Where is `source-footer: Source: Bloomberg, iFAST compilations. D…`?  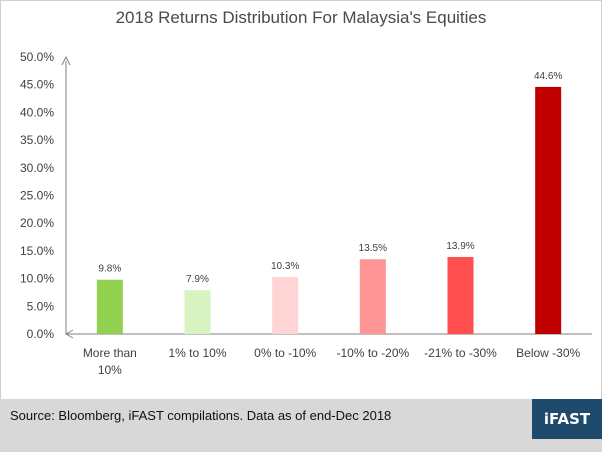
source-footer: Source: Bloomberg, iFAST compilations. D… is located at coordinates (301, 425).